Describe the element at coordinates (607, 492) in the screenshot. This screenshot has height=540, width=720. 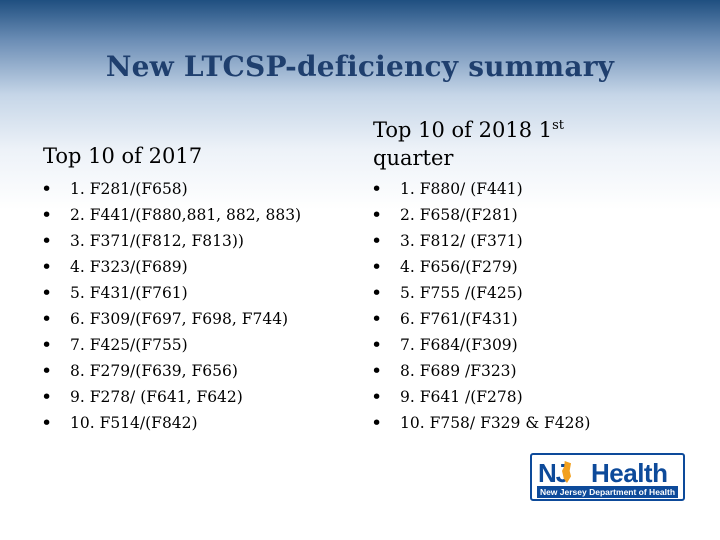
I see `logo-subtitle: New Jersey Department of Health` at that location.